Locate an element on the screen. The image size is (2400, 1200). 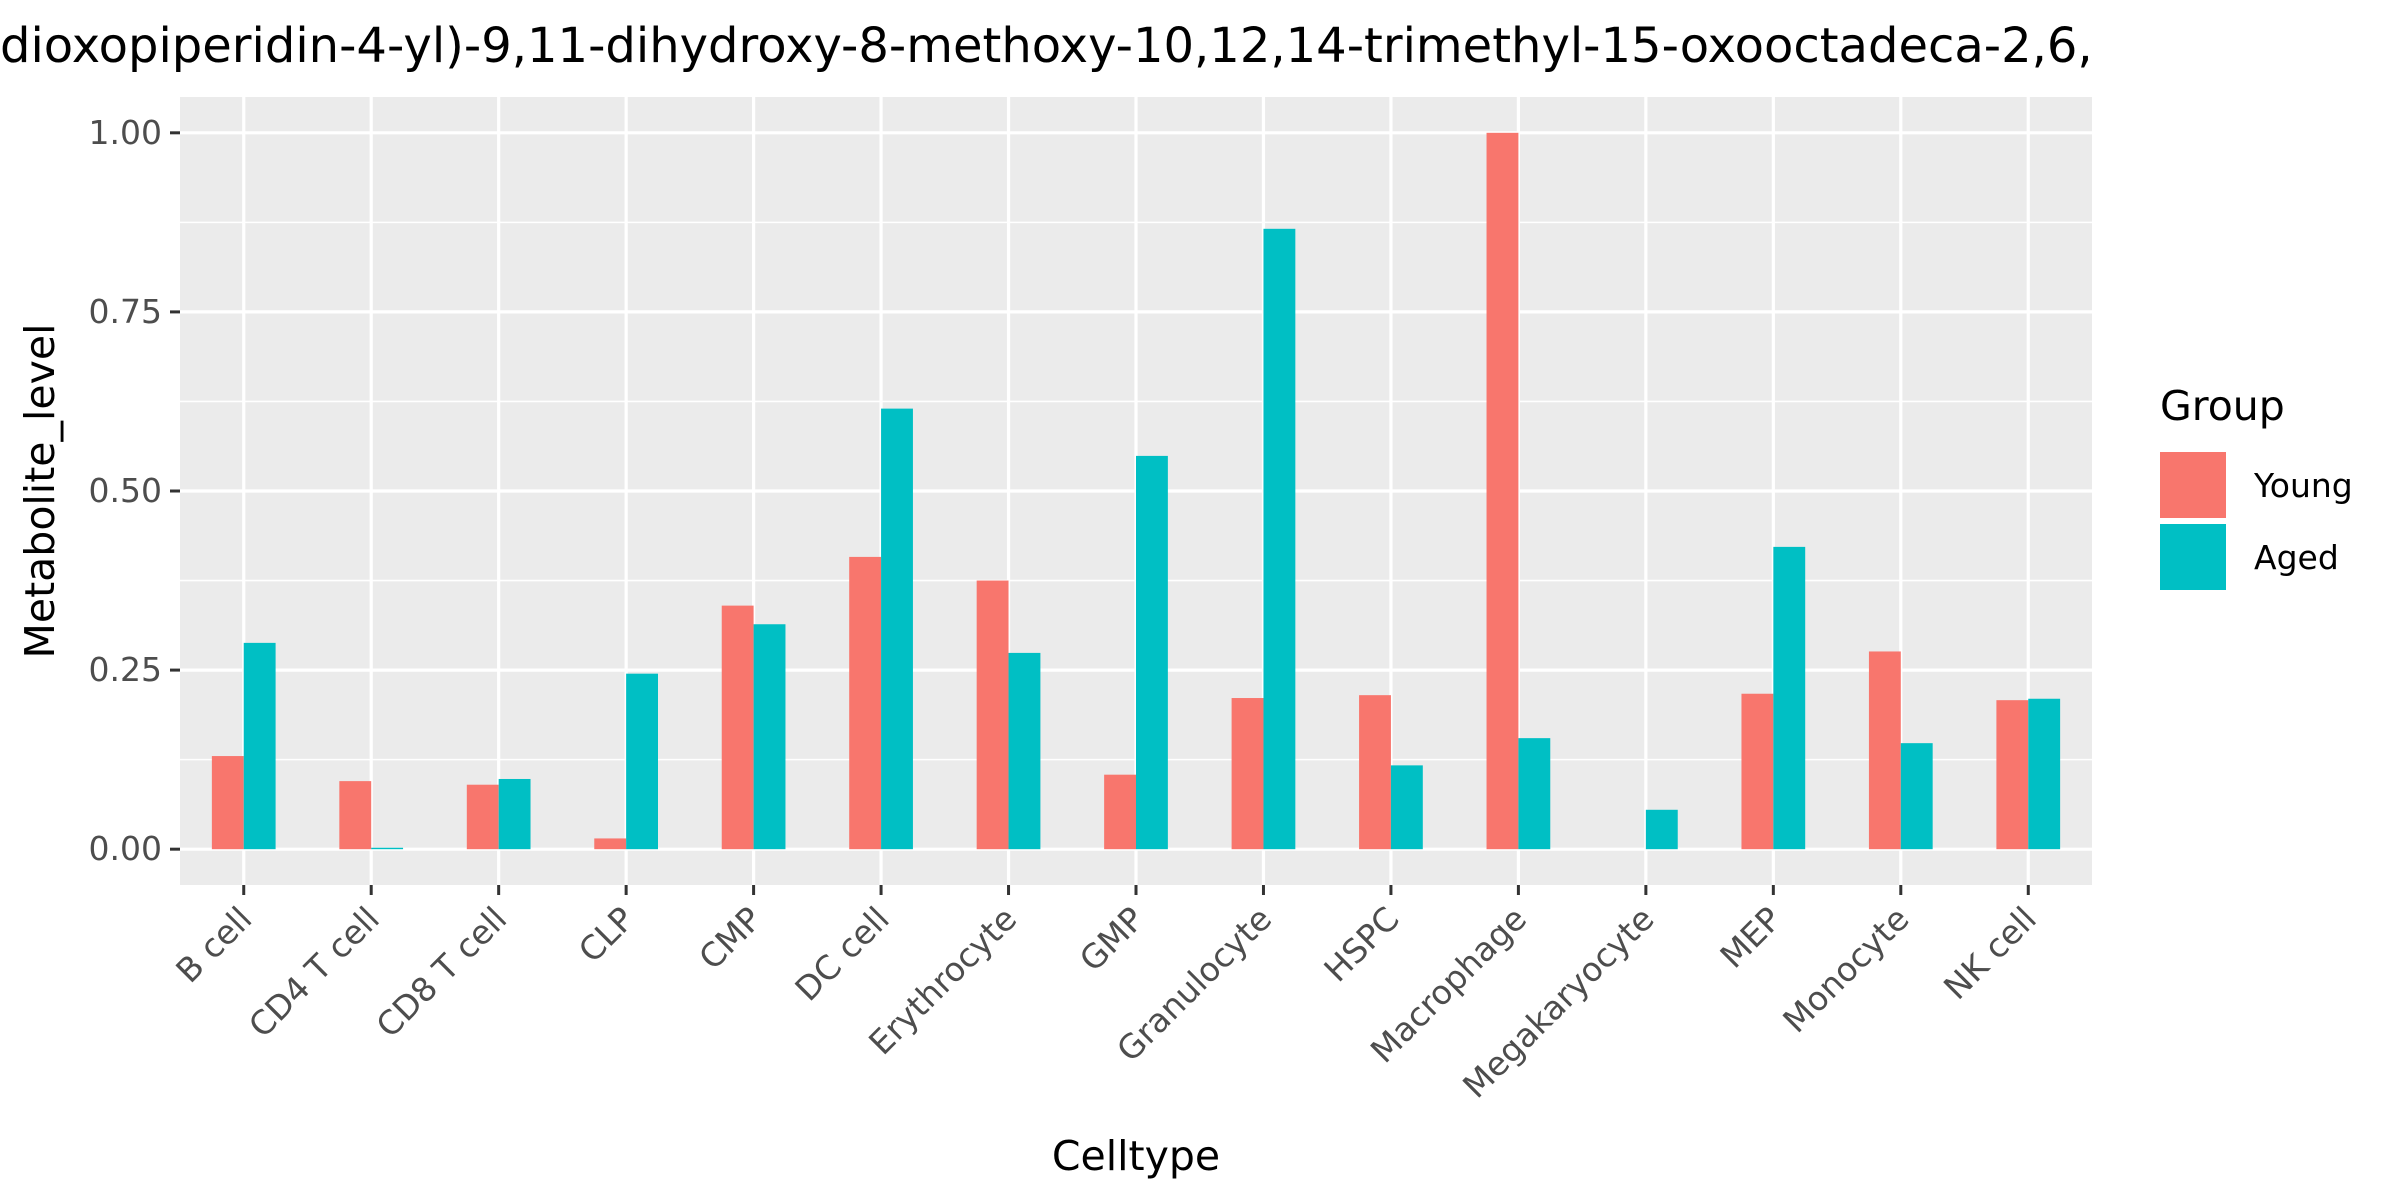
x-tick-label: MEP is located at coordinates (1750, 937).